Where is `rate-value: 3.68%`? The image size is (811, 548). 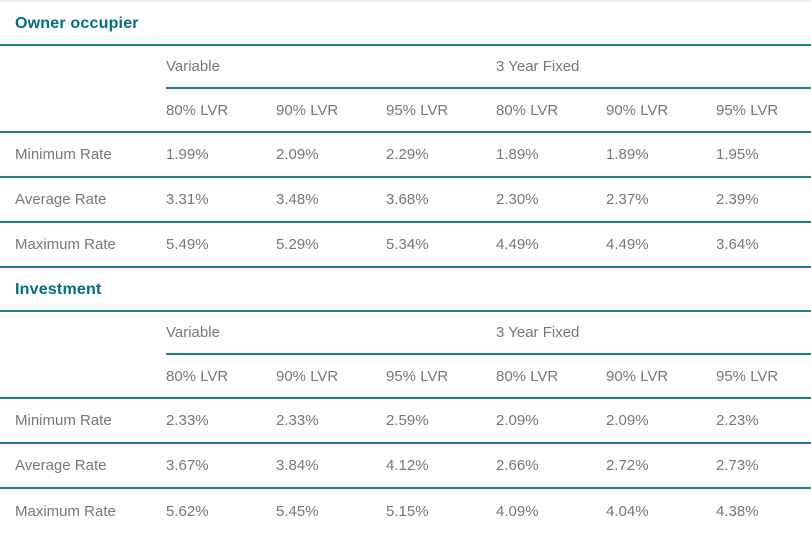
rate-value: 3.68% is located at coordinates (407, 199).